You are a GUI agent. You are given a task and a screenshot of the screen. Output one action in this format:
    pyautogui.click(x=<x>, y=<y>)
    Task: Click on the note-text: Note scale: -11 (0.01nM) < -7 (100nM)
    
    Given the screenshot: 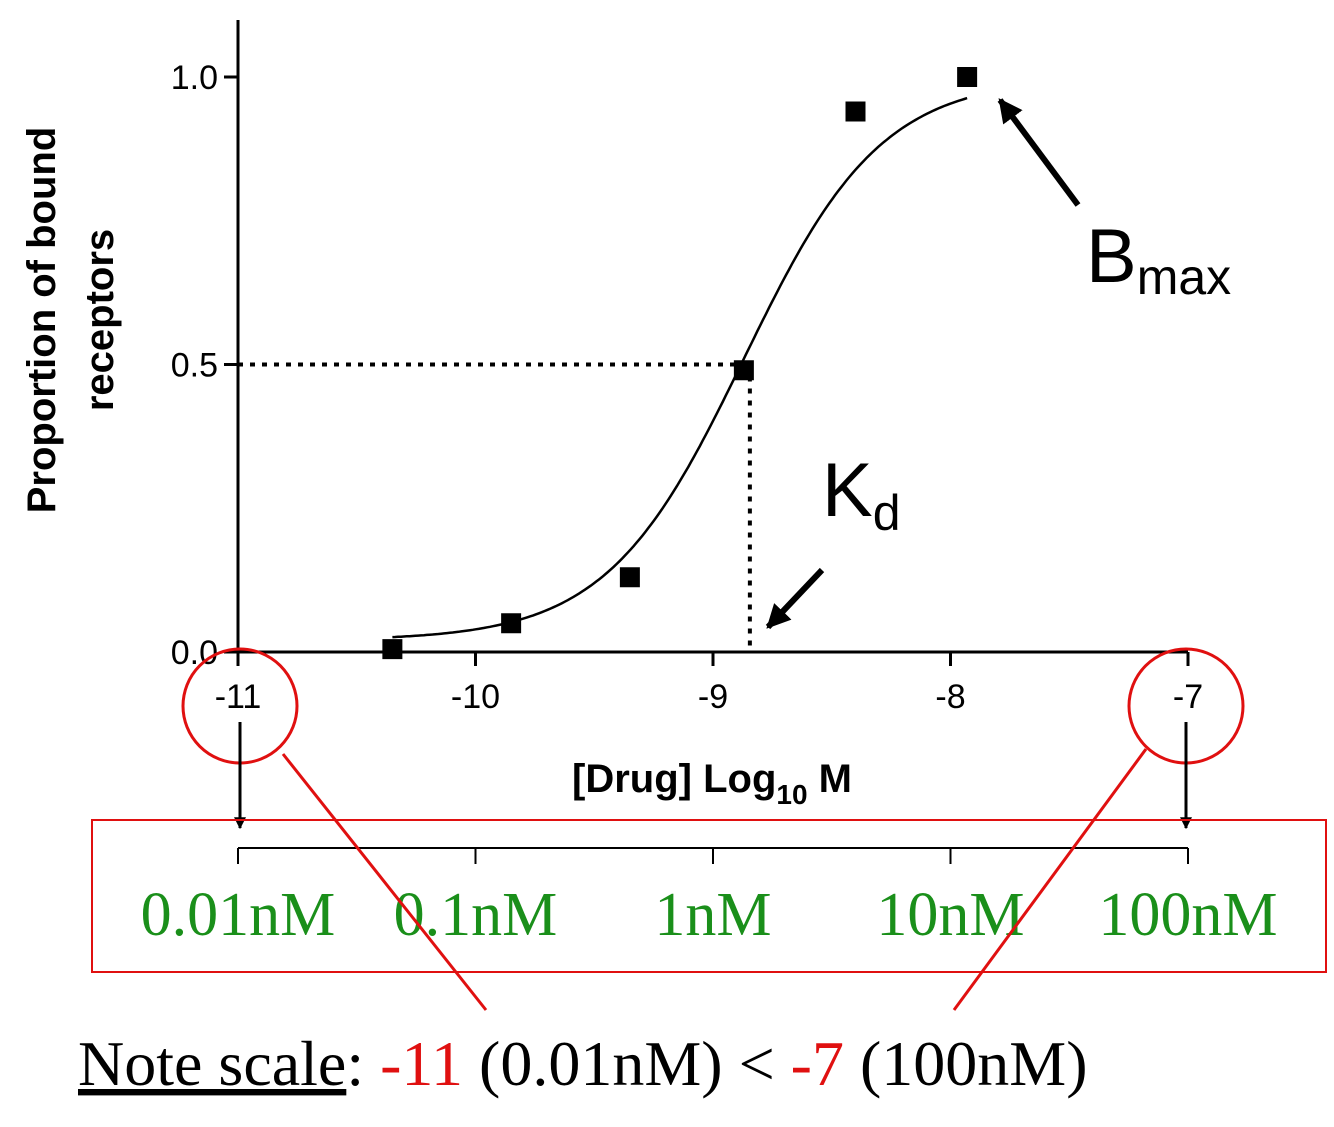 What is the action you would take?
    pyautogui.click(x=583, y=1063)
    